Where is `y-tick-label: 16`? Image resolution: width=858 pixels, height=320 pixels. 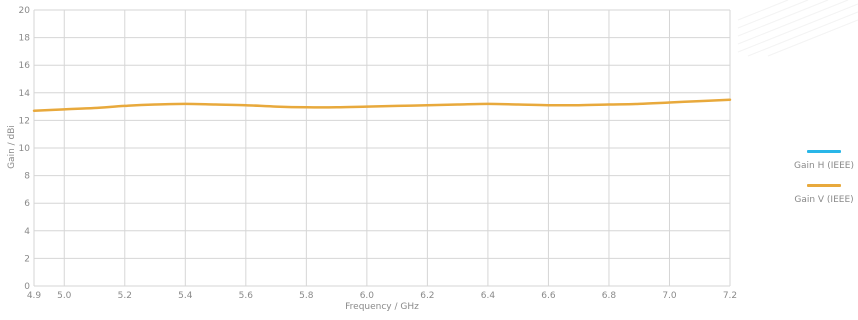 y-tick-label: 16 is located at coordinates (25, 66).